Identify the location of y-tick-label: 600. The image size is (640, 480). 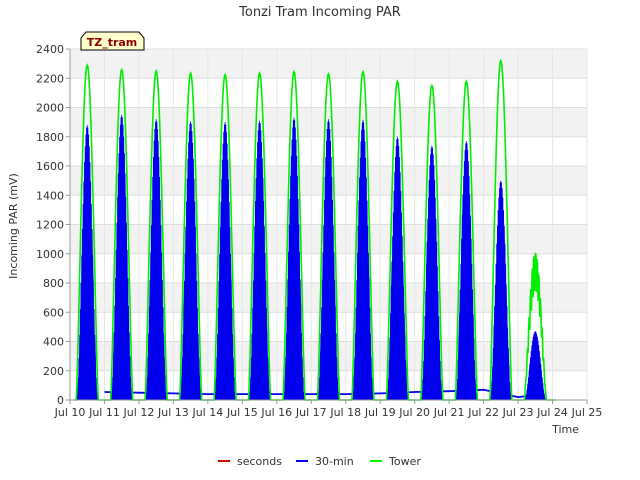
(53, 312).